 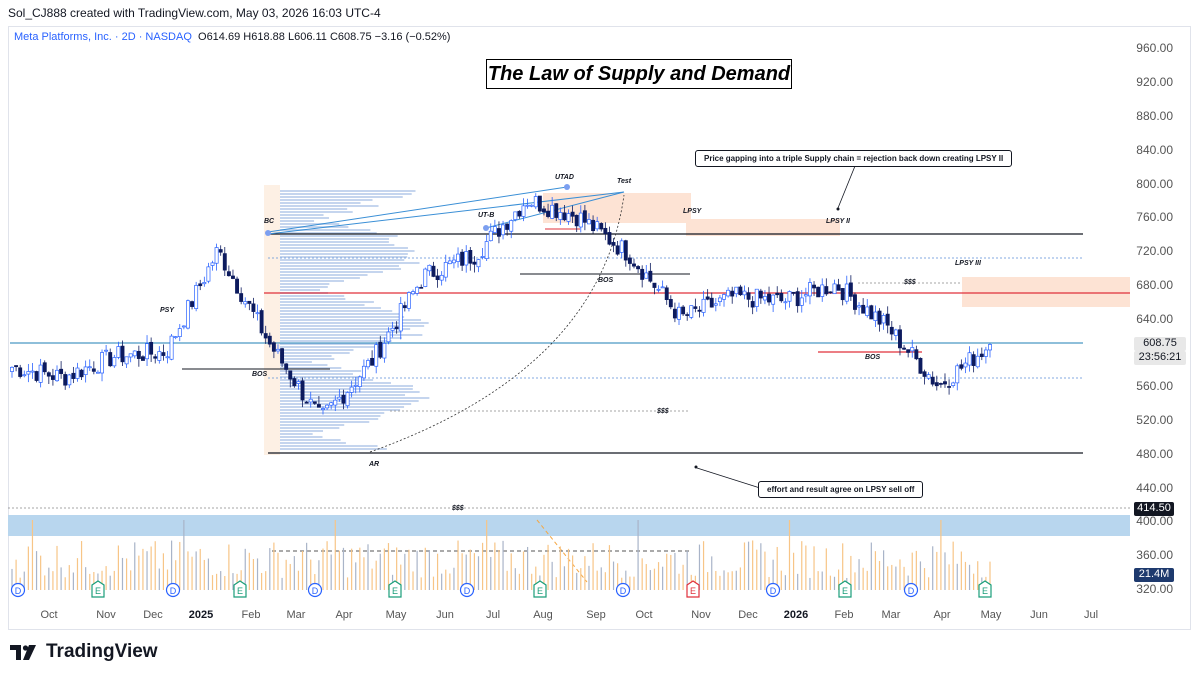 What do you see at coordinates (102, 651) in the screenshot?
I see `brand-name: TradingView` at bounding box center [102, 651].